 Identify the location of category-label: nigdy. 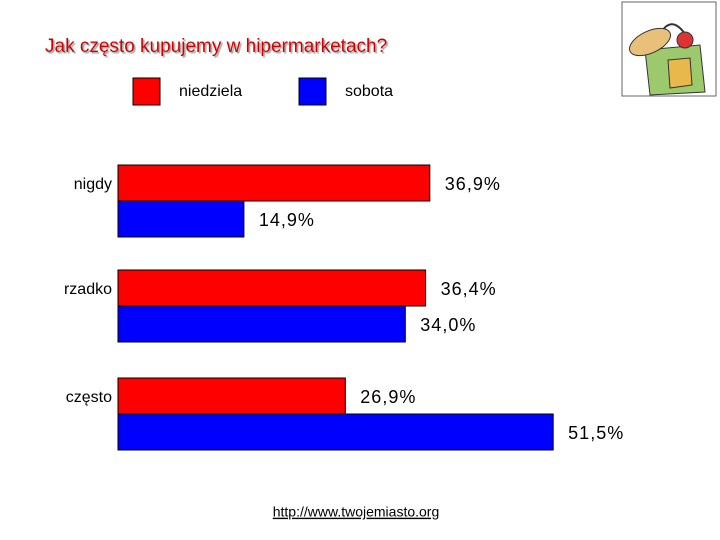
(93, 184).